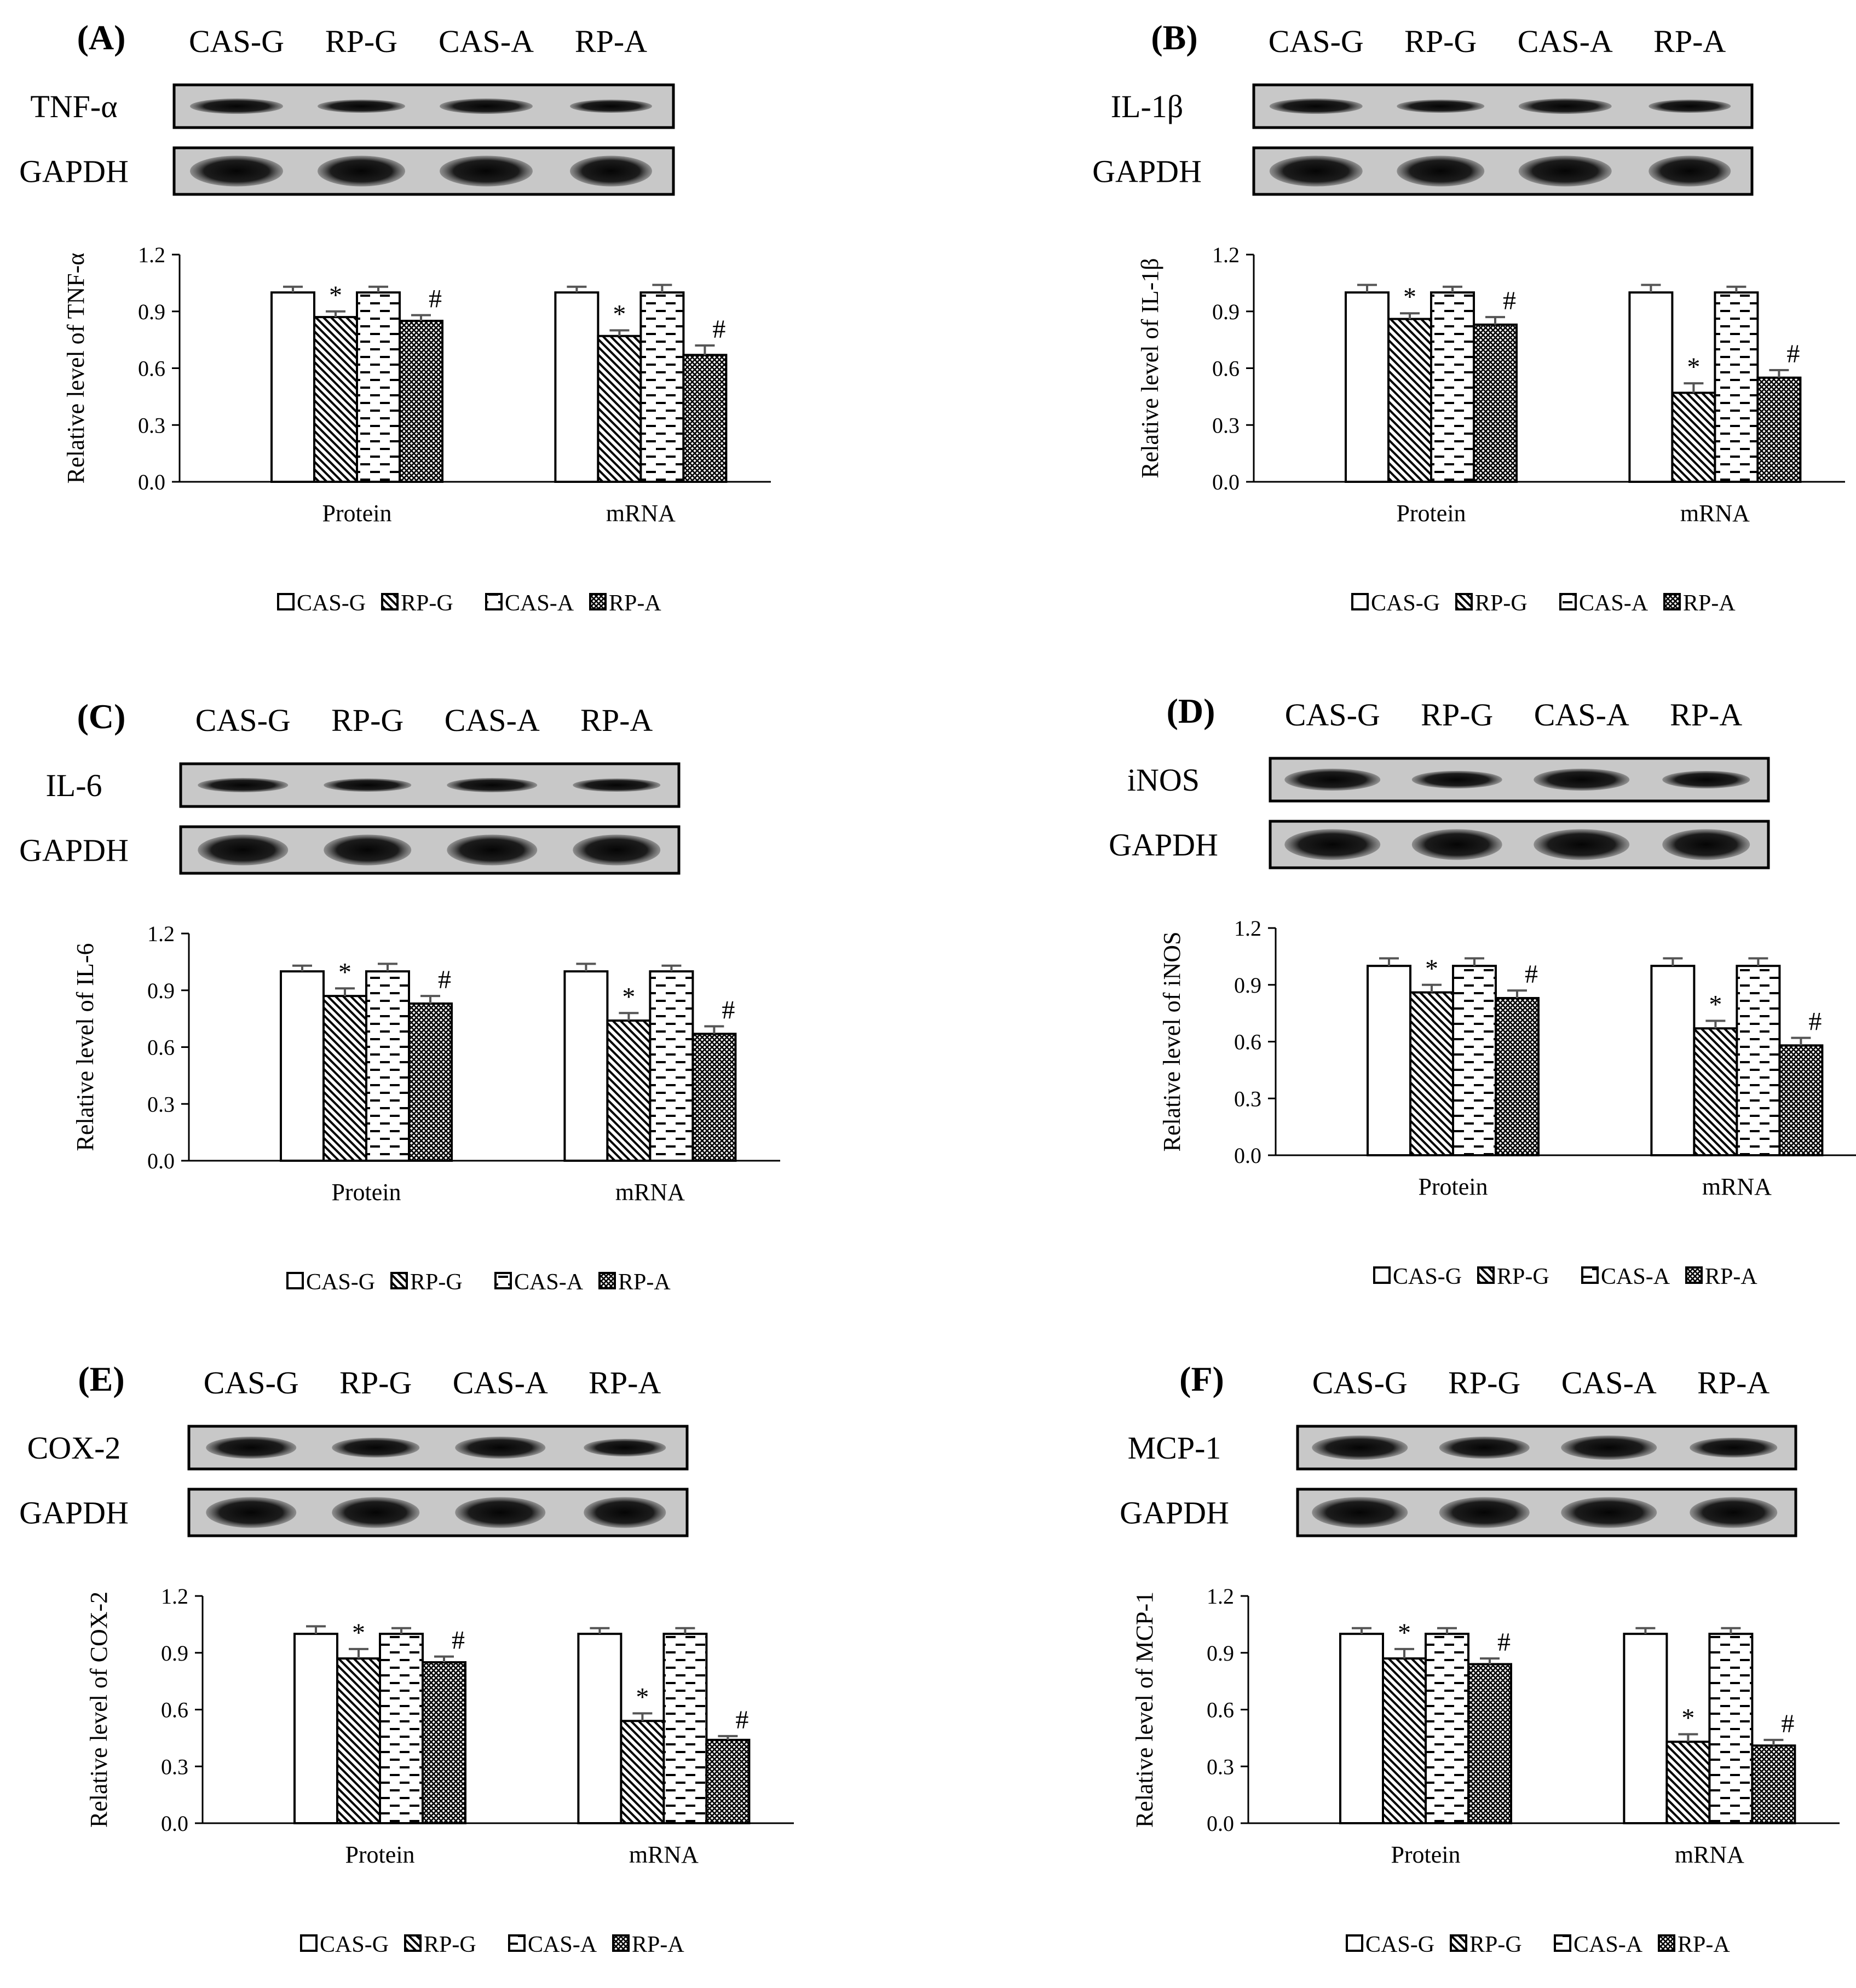  Describe the element at coordinates (1774, 1784) in the screenshot. I see `bar-rp-a` at that location.